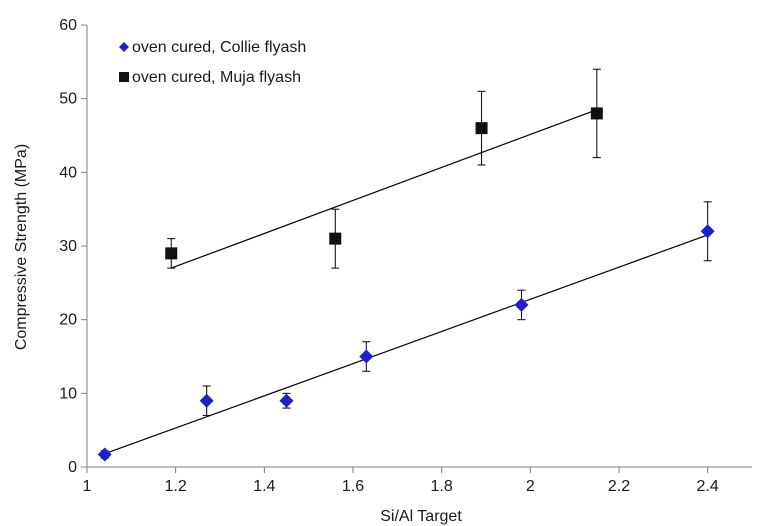 This screenshot has width=764, height=526. I want to click on x-tick-label: 2.4, so click(708, 486).